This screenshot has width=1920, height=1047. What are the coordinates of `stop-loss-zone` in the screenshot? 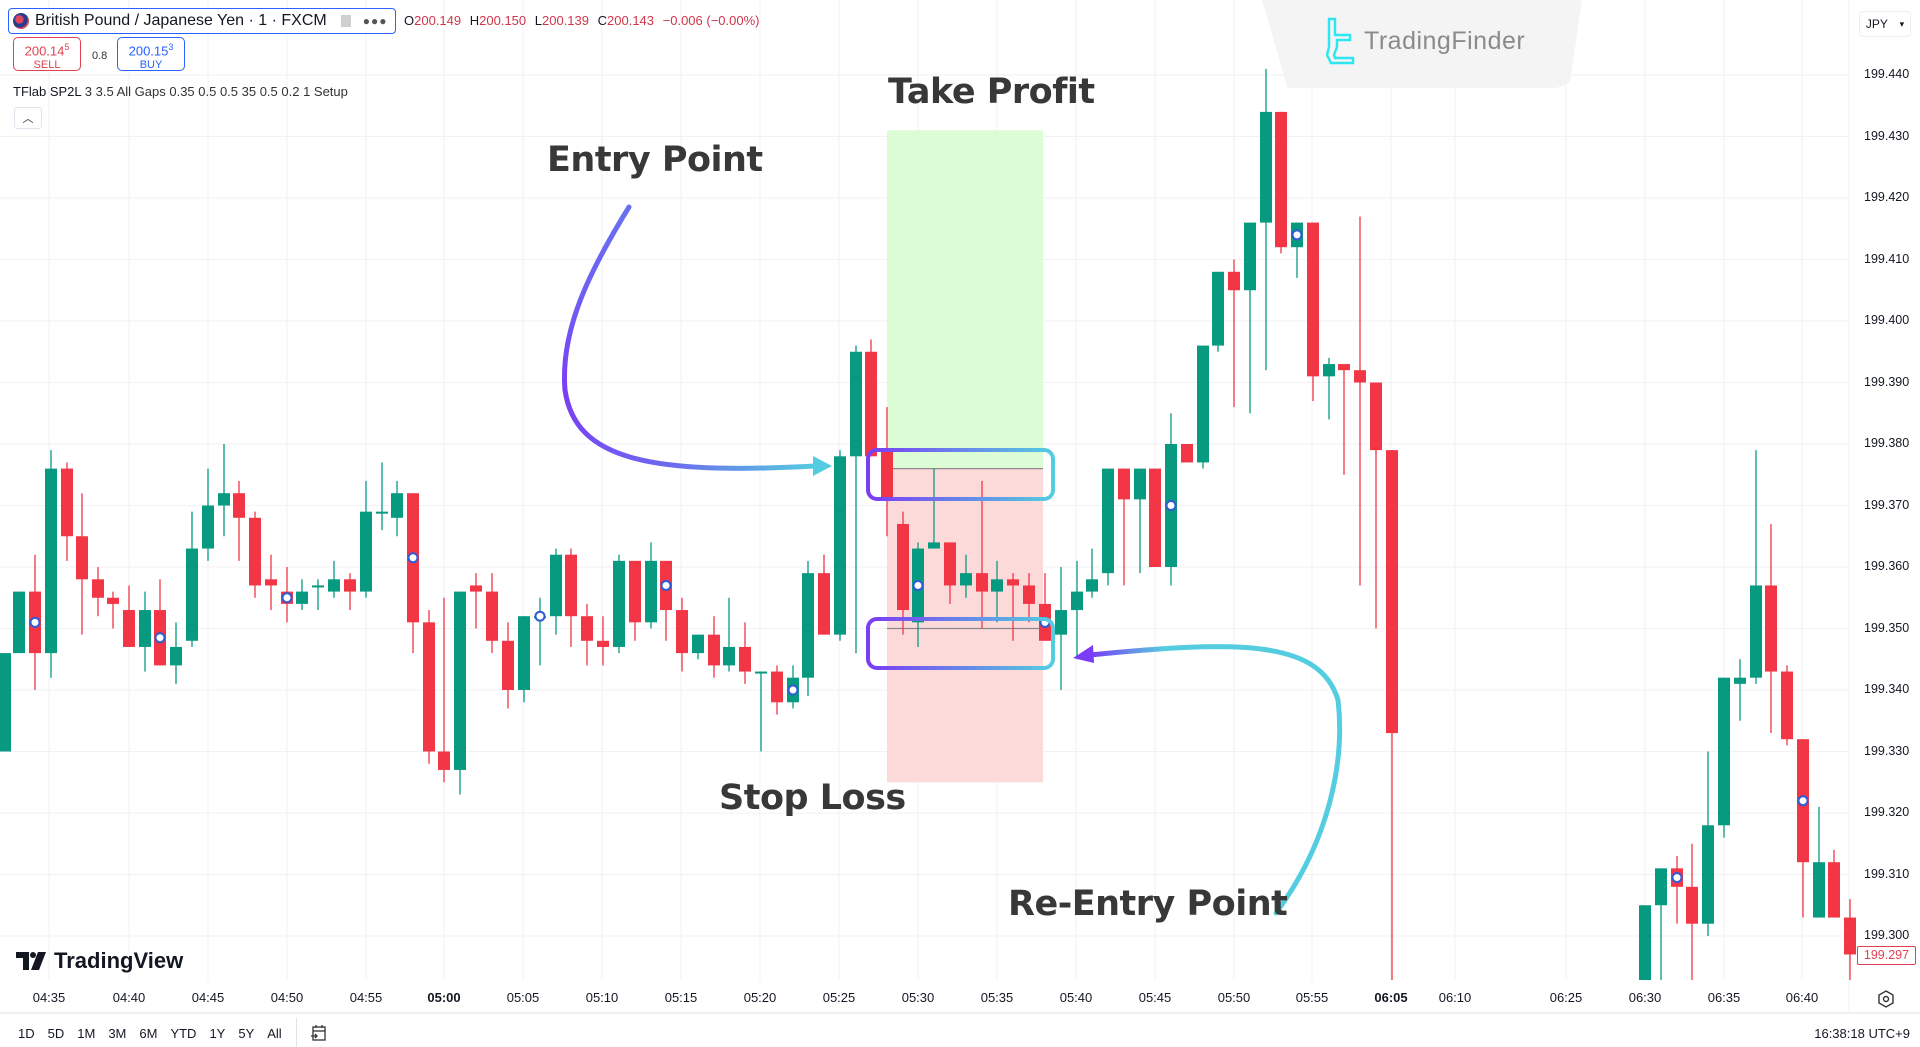 It's located at (965, 625).